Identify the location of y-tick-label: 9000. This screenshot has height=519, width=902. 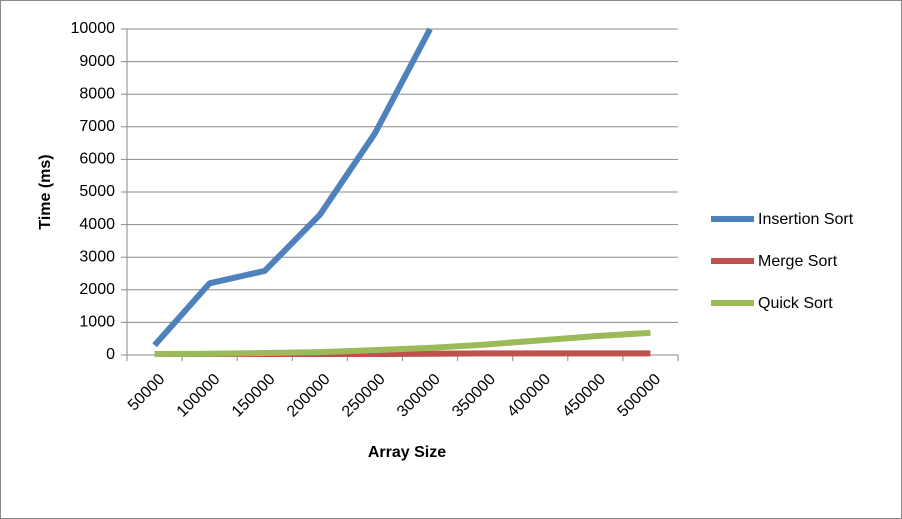
(97, 61).